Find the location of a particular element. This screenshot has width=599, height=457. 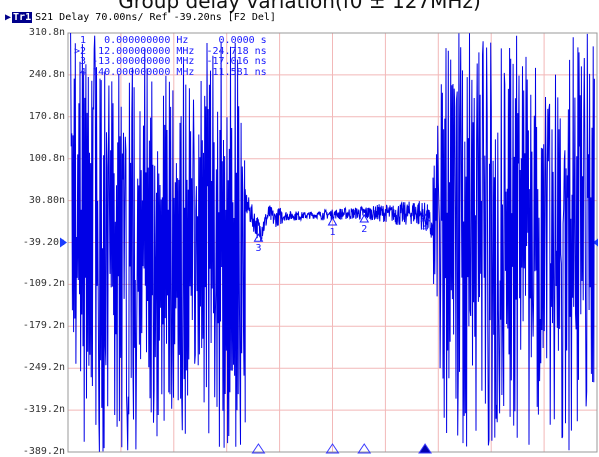

y-tick-label: 30.80n is located at coordinates (46, 200).